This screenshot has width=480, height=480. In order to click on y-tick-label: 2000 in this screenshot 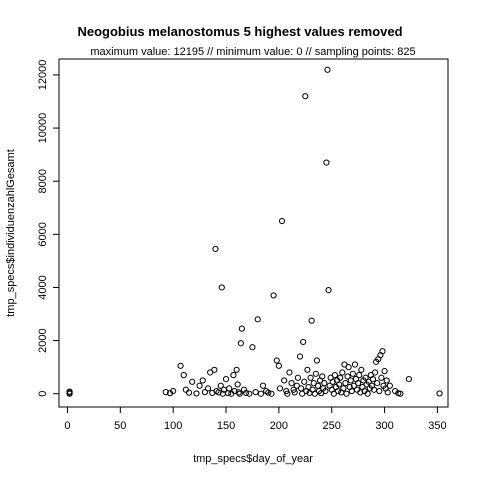, I will do `click(43, 340)`.